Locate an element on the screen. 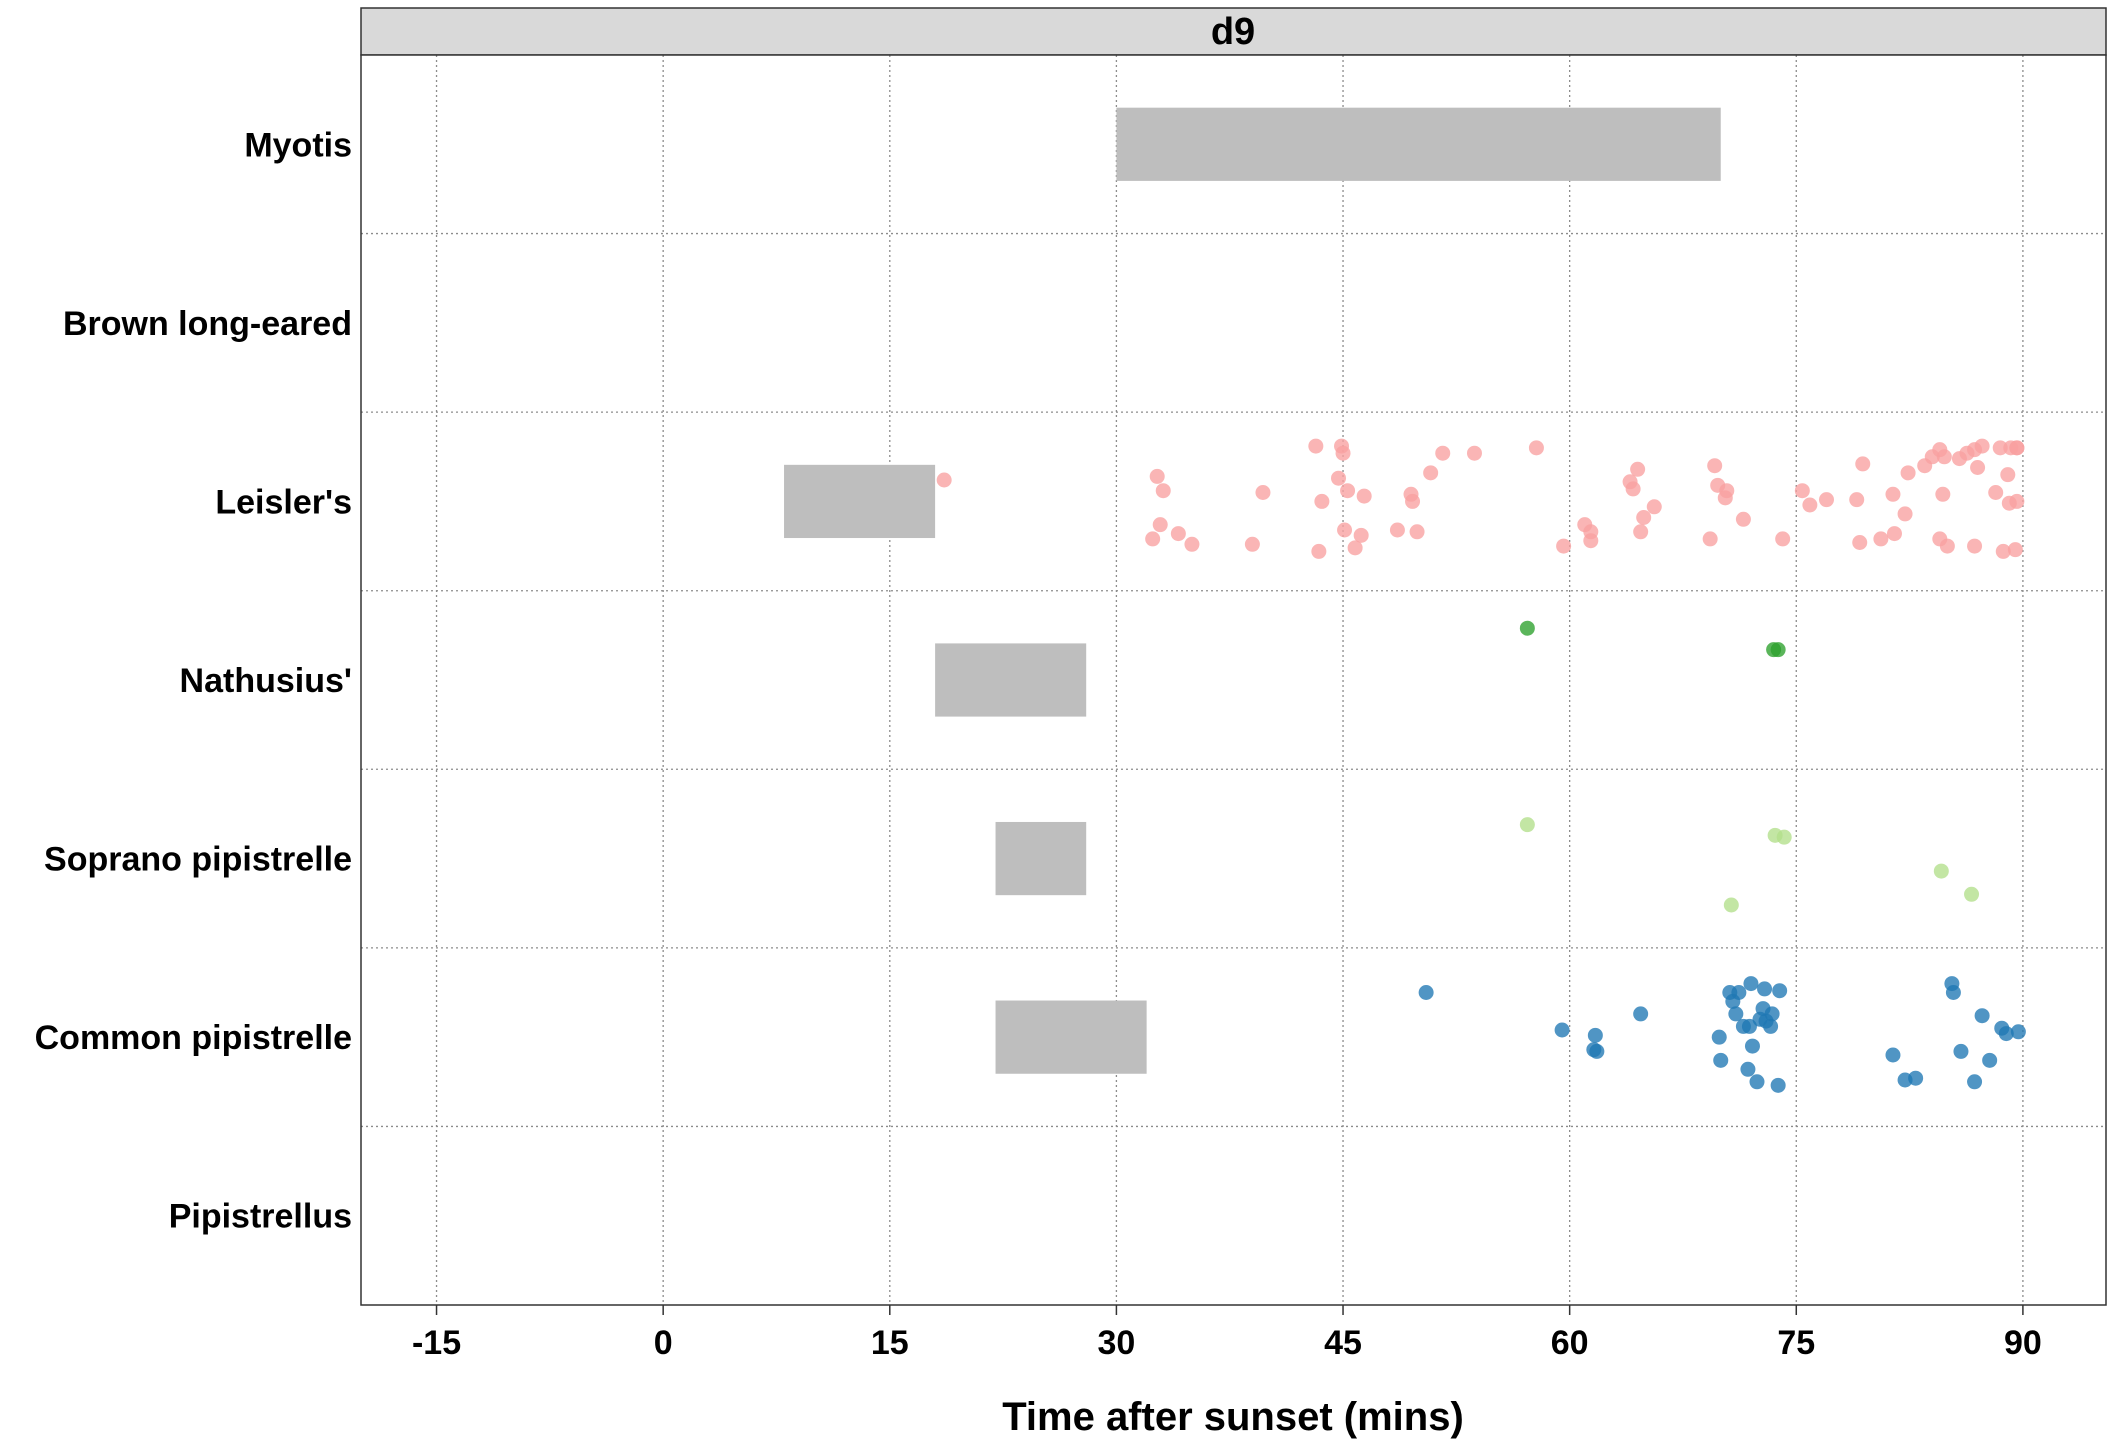  x-tick-label: 90 is located at coordinates (2023, 1343).